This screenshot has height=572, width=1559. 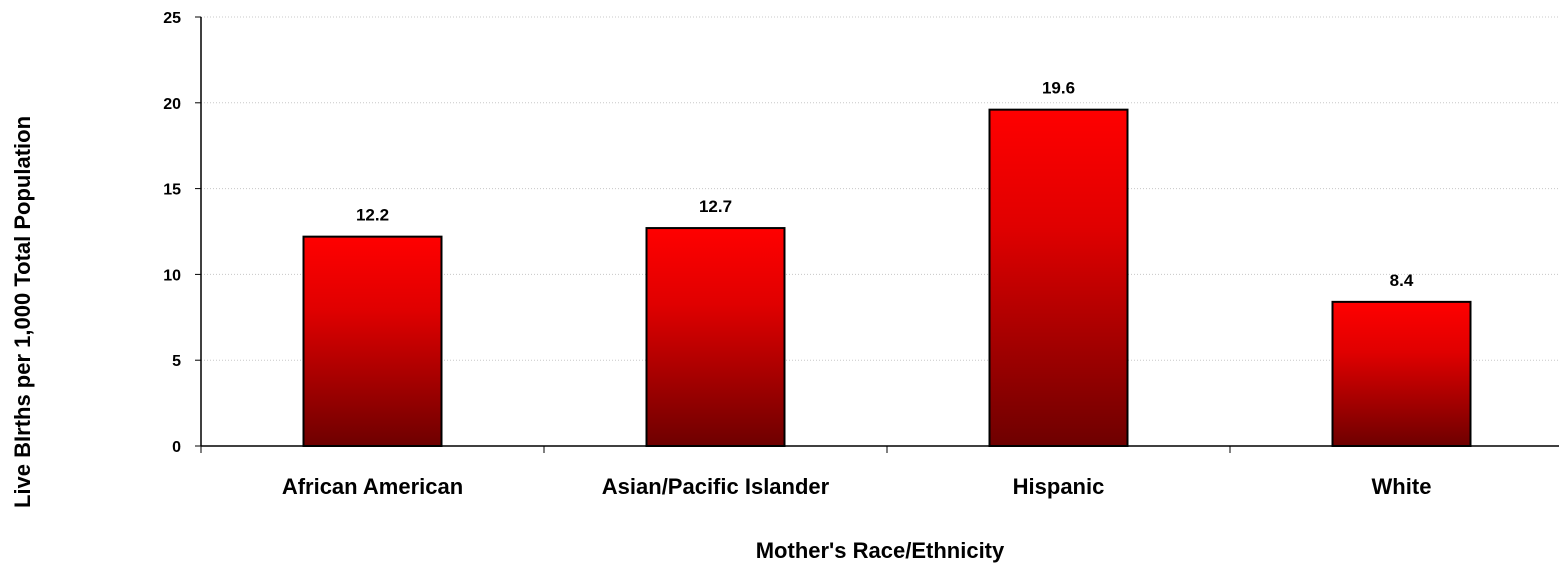 What do you see at coordinates (22, 312) in the screenshot?
I see `y-axis-title: Live BIrths per 1,000 Total Population` at bounding box center [22, 312].